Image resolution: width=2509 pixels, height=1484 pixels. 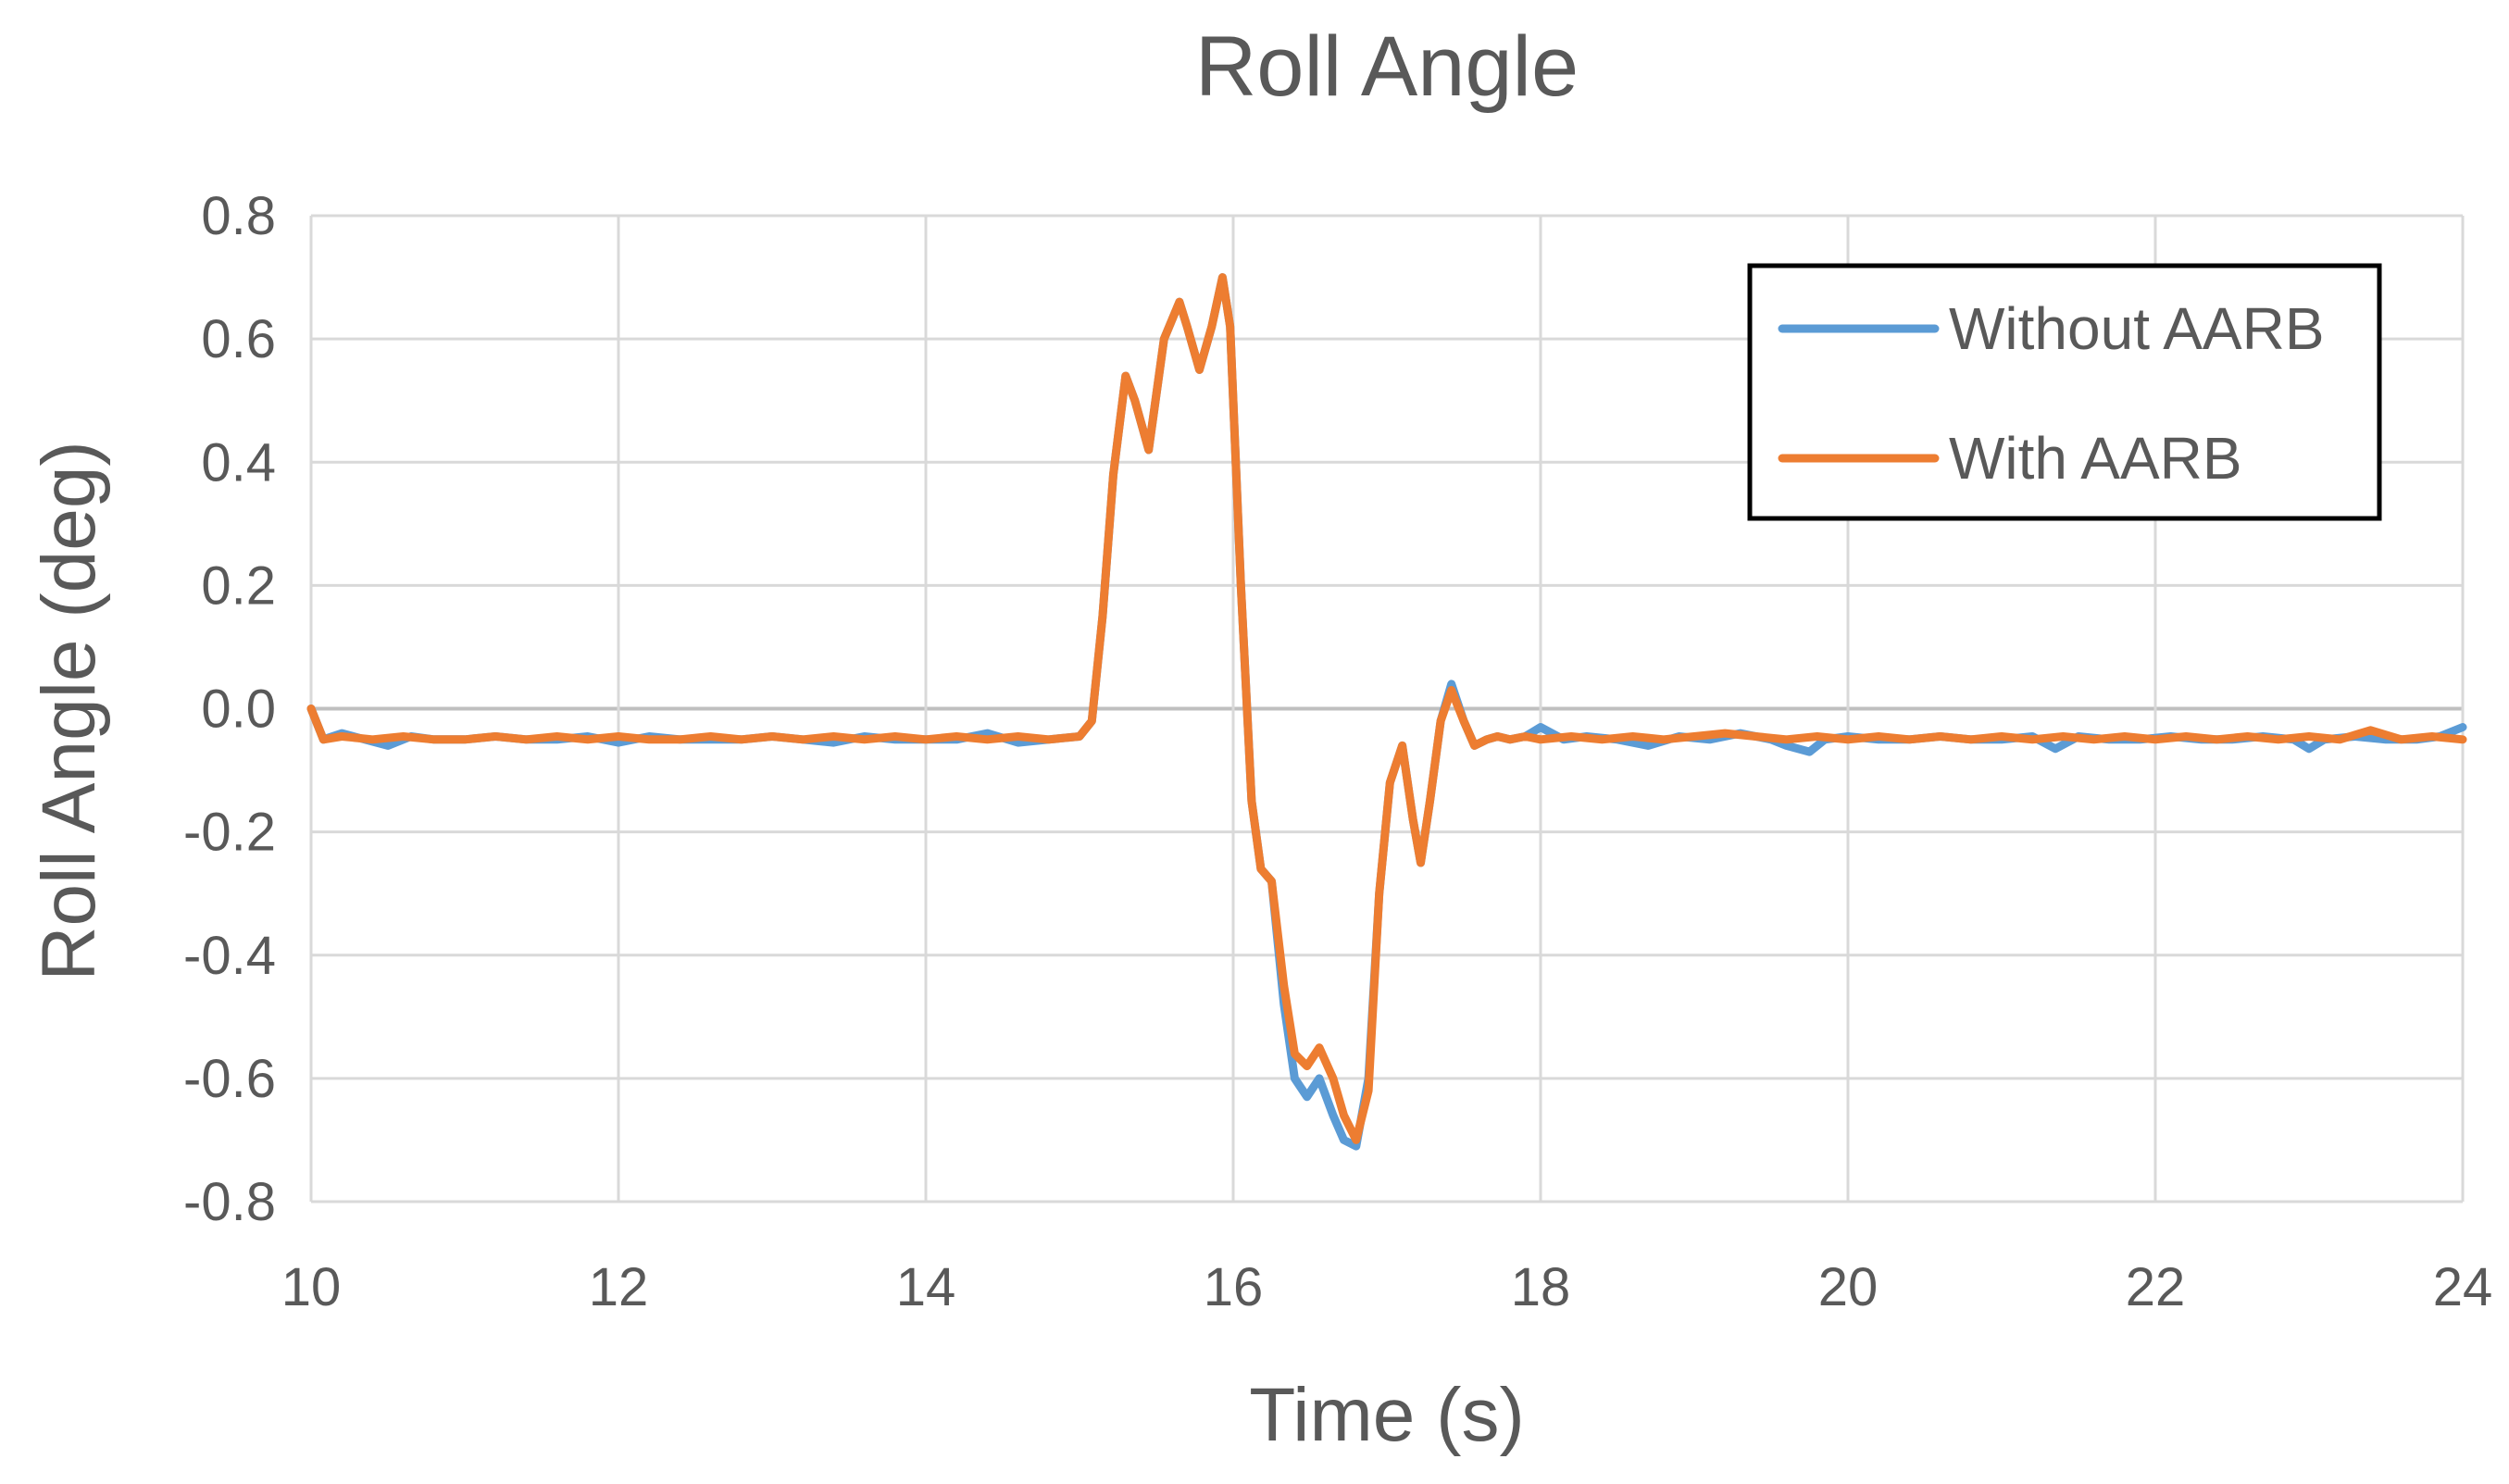 I want to click on x-tick-label: 12, so click(x=619, y=1287).